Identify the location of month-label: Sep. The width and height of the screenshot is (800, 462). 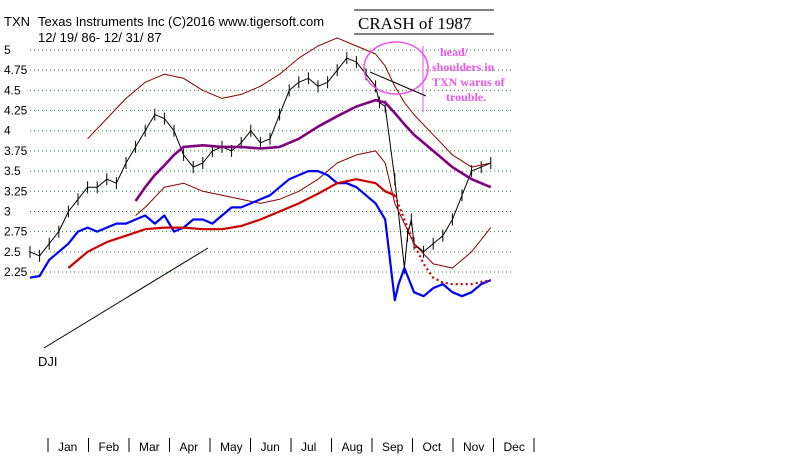
(393, 447).